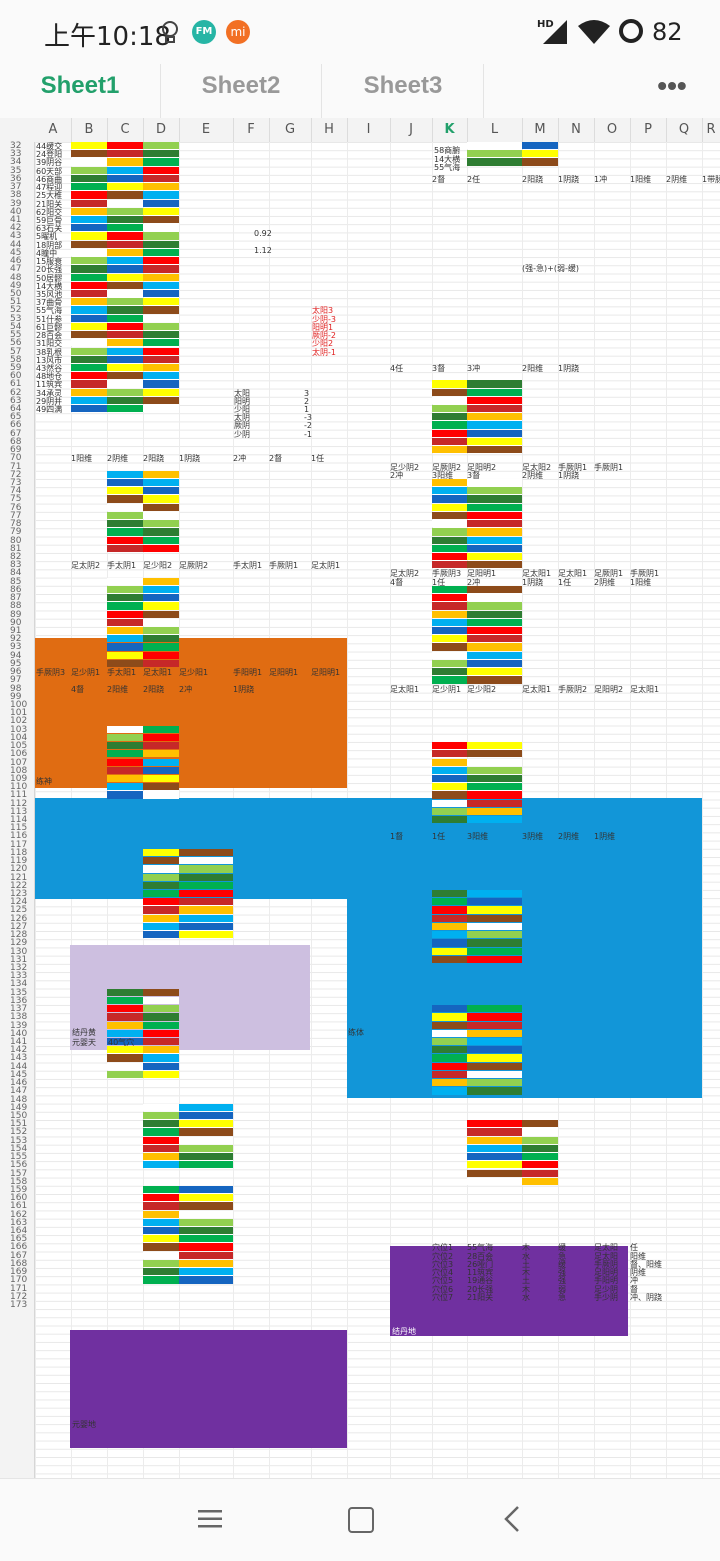 This screenshot has width=720, height=1561. What do you see at coordinates (16, 219) in the screenshot?
I see `row-header: 41` at bounding box center [16, 219].